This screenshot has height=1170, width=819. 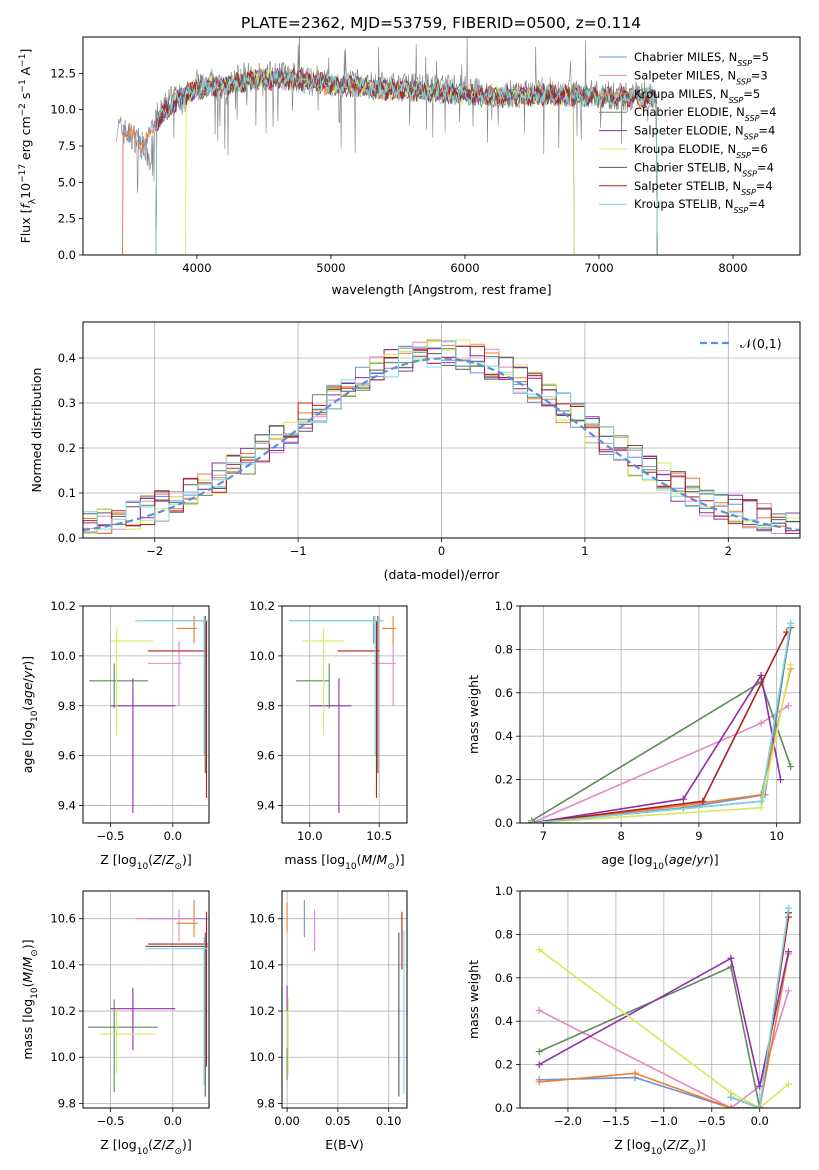 What do you see at coordinates (36, 430) in the screenshot?
I see `y-axis-label: Normed distribution` at bounding box center [36, 430].